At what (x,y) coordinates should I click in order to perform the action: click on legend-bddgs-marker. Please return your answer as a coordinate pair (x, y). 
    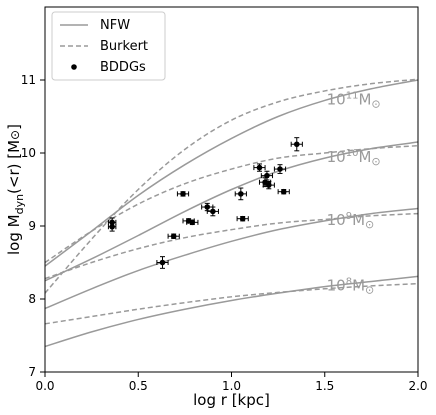
    Looking at the image, I should click on (74, 67).